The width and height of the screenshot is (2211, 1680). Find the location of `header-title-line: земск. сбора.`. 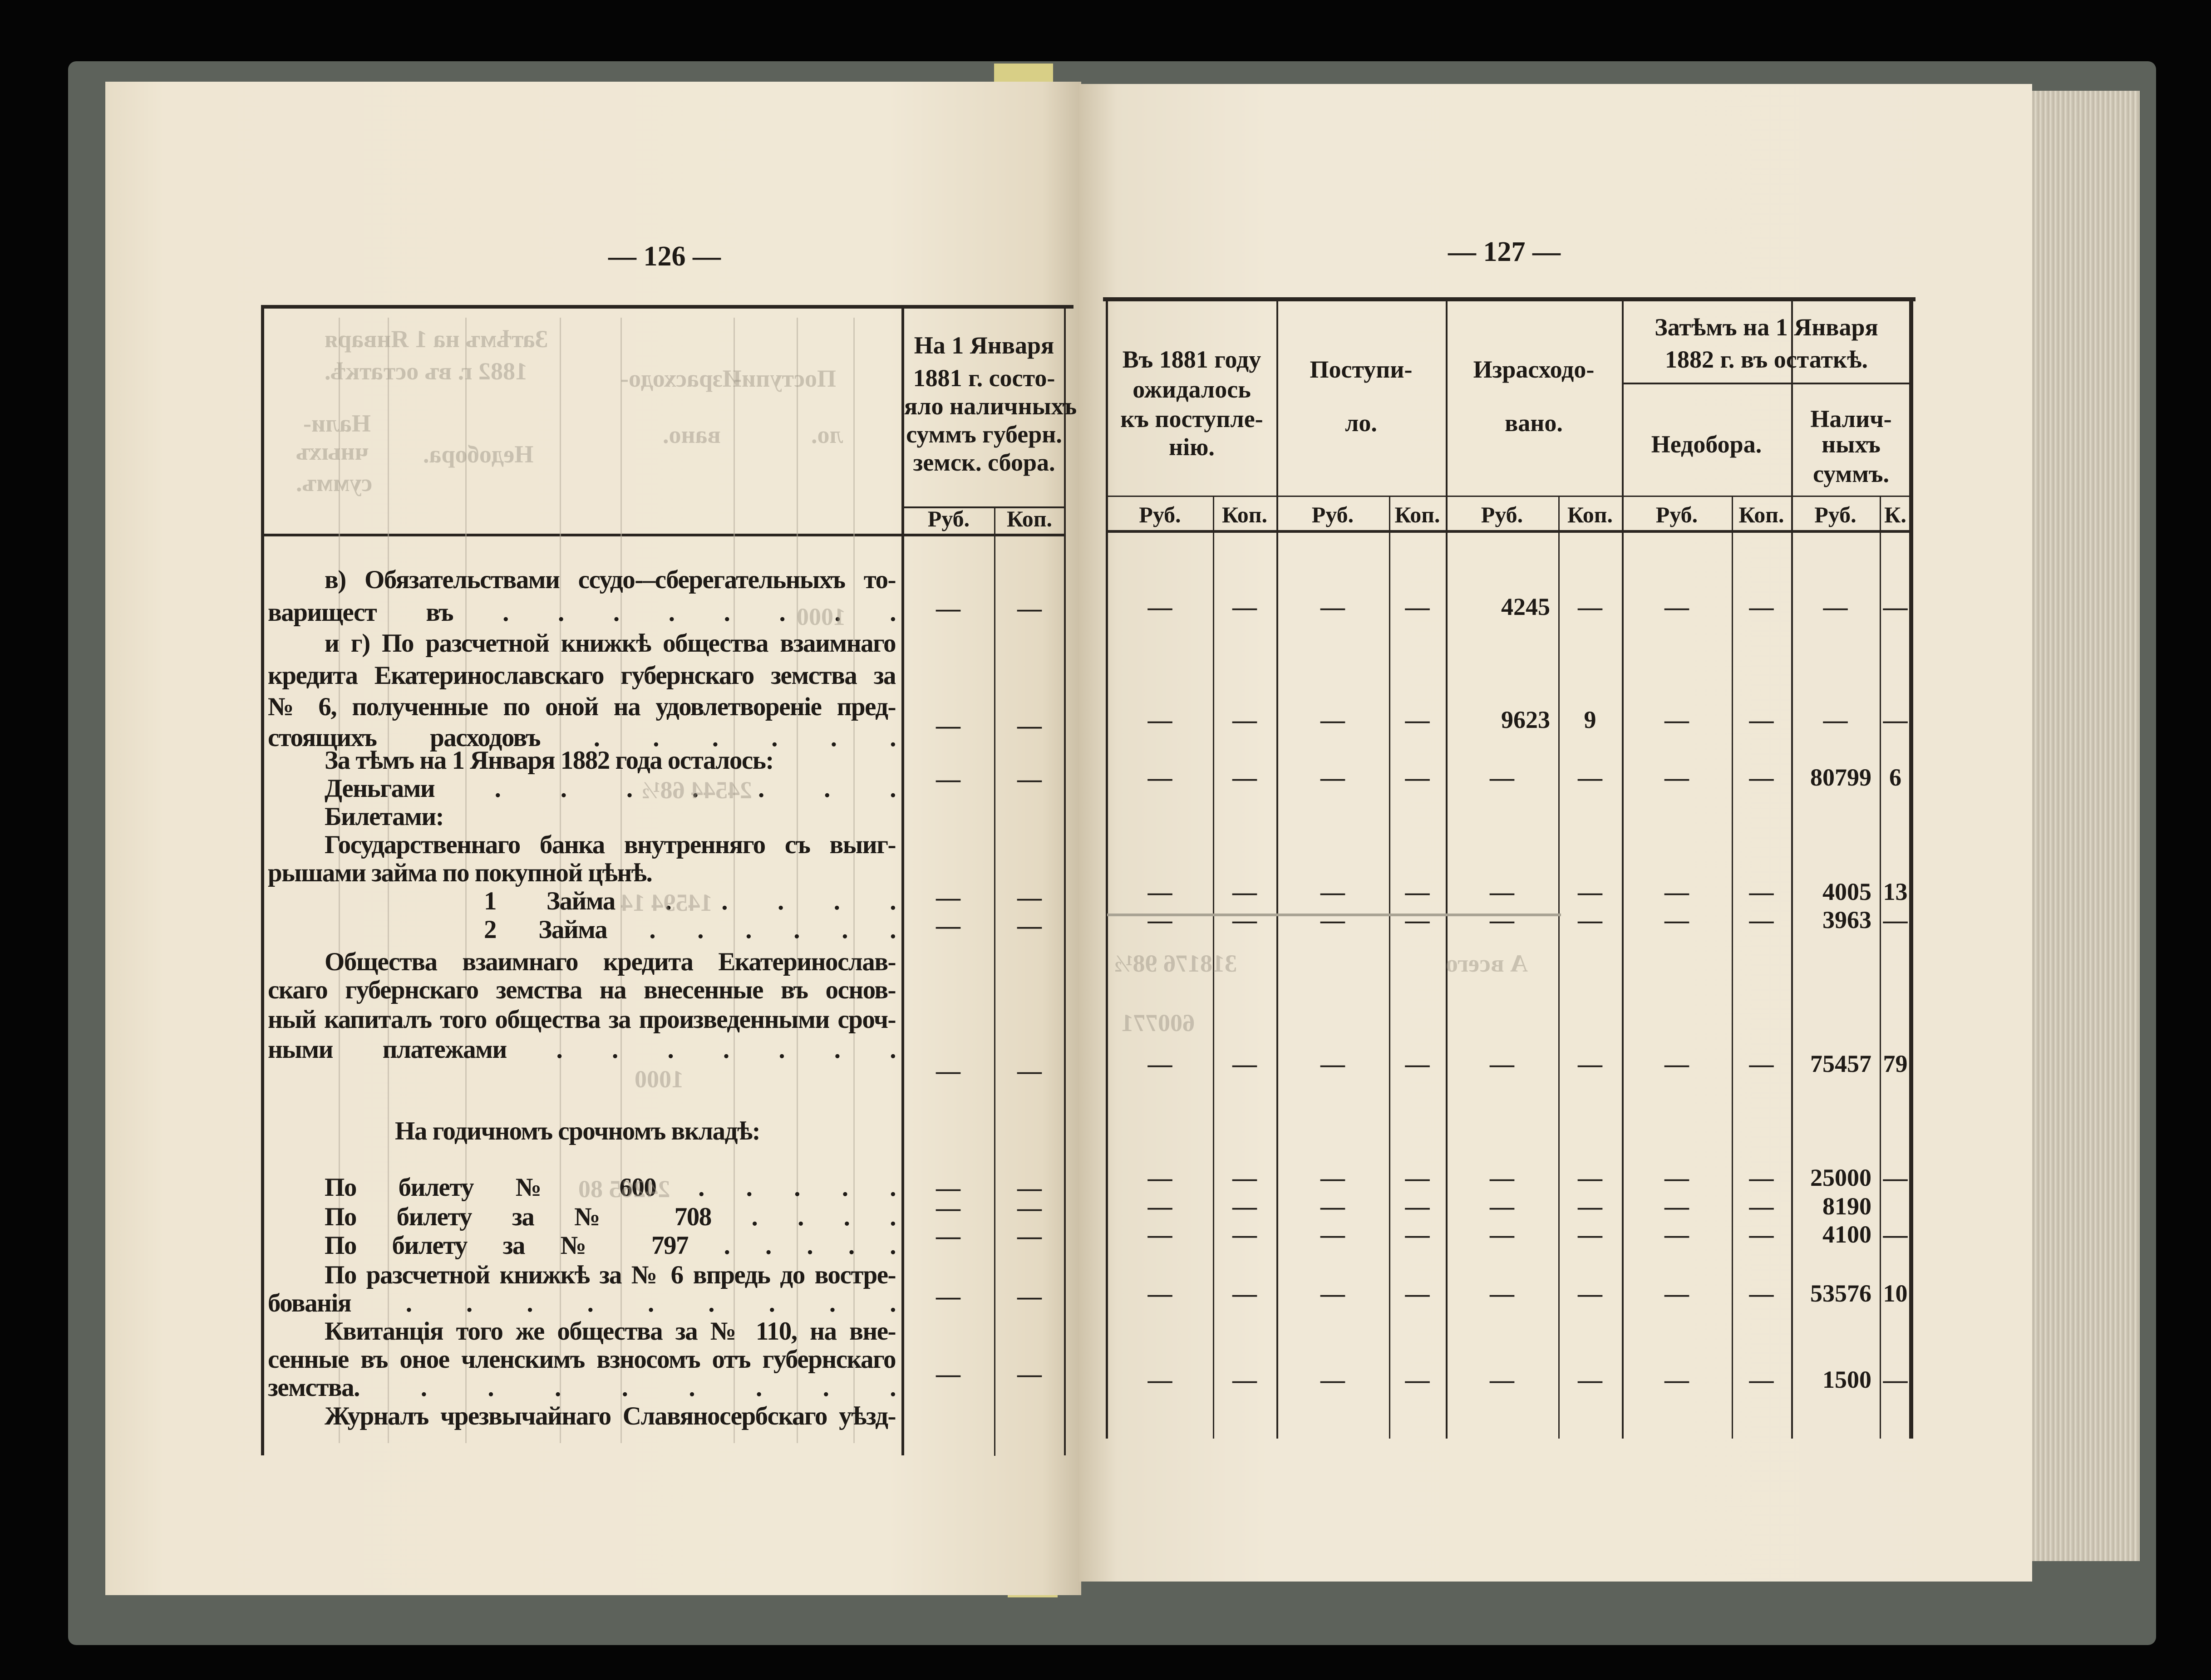

header-title-line: земск. сбора. is located at coordinates (984, 462).